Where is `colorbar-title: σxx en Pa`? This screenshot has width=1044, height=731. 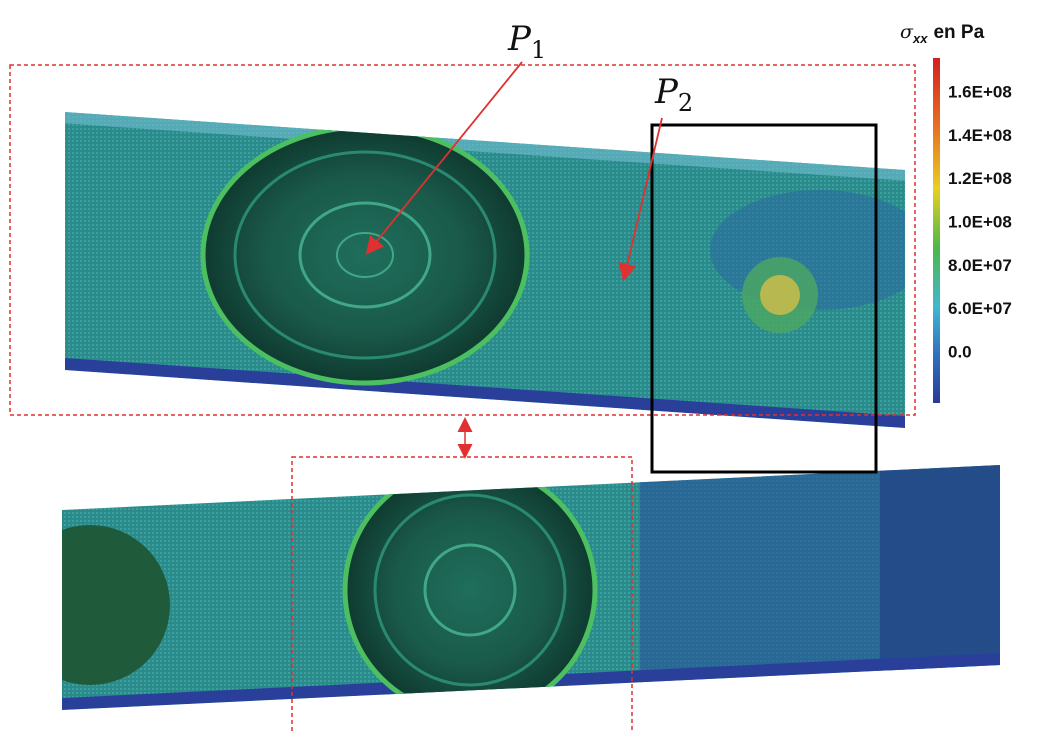
colorbar-title: σxx en Pa is located at coordinates (942, 33).